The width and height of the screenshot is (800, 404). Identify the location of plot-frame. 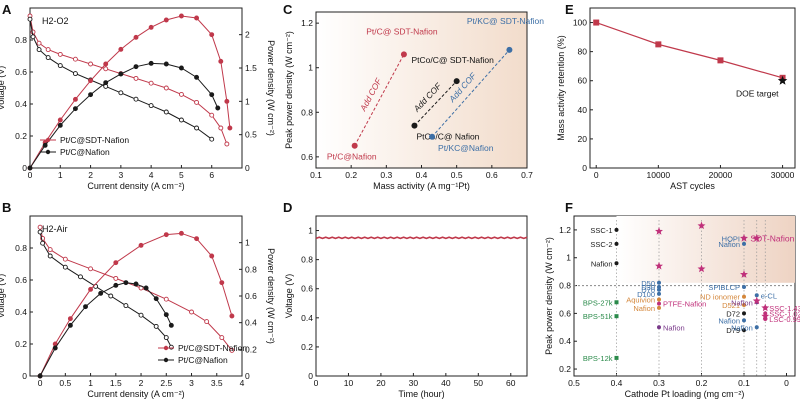
(692, 88).